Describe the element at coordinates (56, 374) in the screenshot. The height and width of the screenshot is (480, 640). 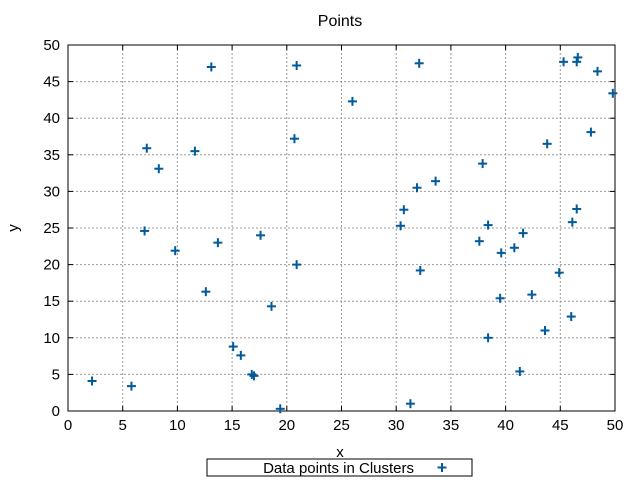
I see `y-tick-label: 5` at that location.